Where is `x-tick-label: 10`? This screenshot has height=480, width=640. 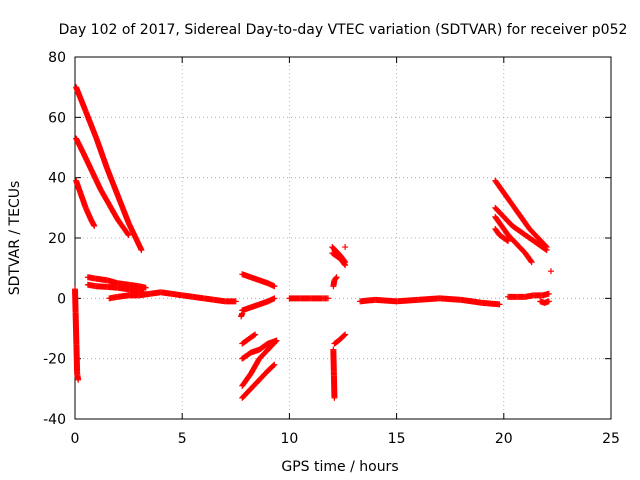
x-tick-label: 10 is located at coordinates (289, 439).